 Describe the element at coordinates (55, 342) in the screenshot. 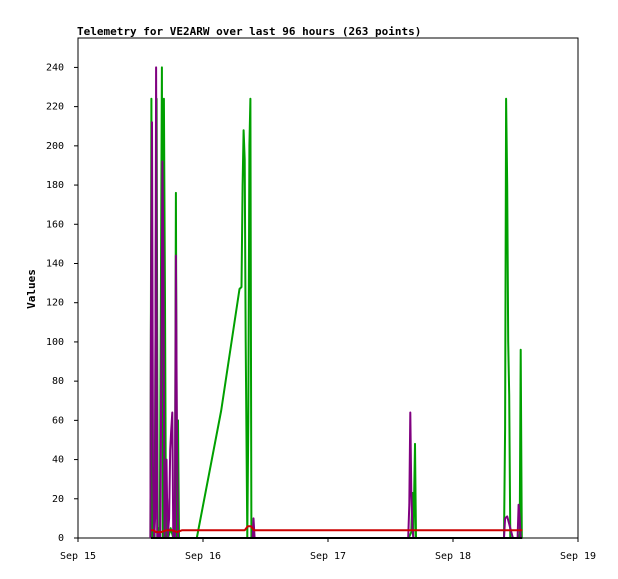

I see `y-tick-label: 100` at that location.